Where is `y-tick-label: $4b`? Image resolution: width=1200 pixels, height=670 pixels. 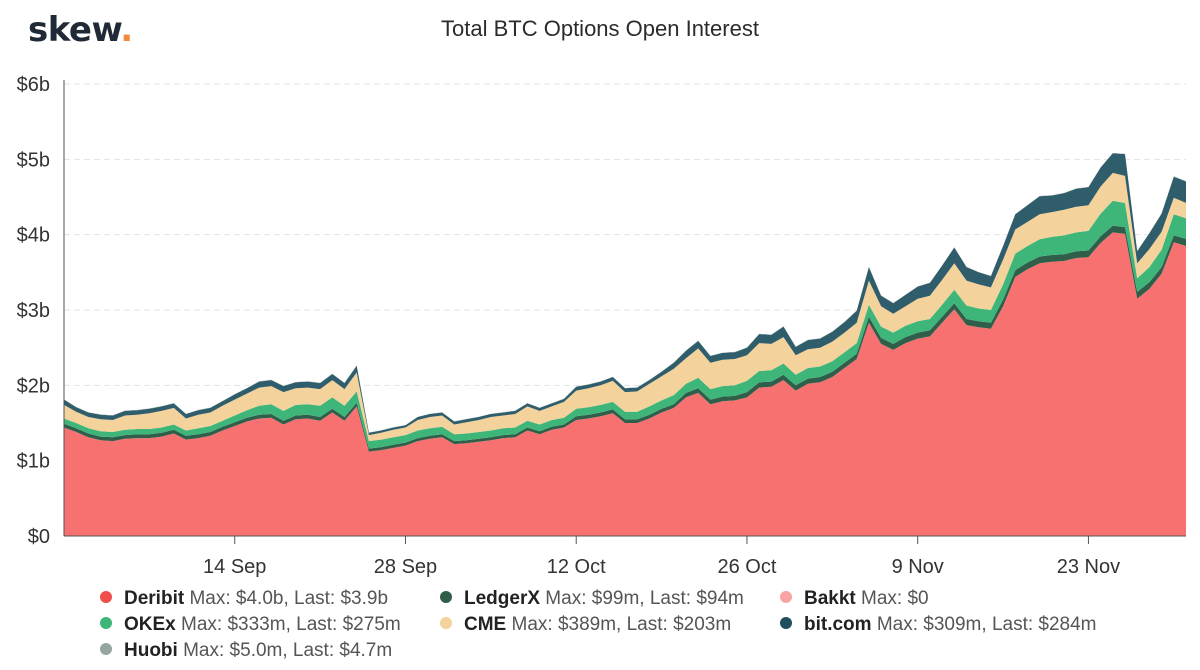
y-tick-label: $4b is located at coordinates (33, 236).